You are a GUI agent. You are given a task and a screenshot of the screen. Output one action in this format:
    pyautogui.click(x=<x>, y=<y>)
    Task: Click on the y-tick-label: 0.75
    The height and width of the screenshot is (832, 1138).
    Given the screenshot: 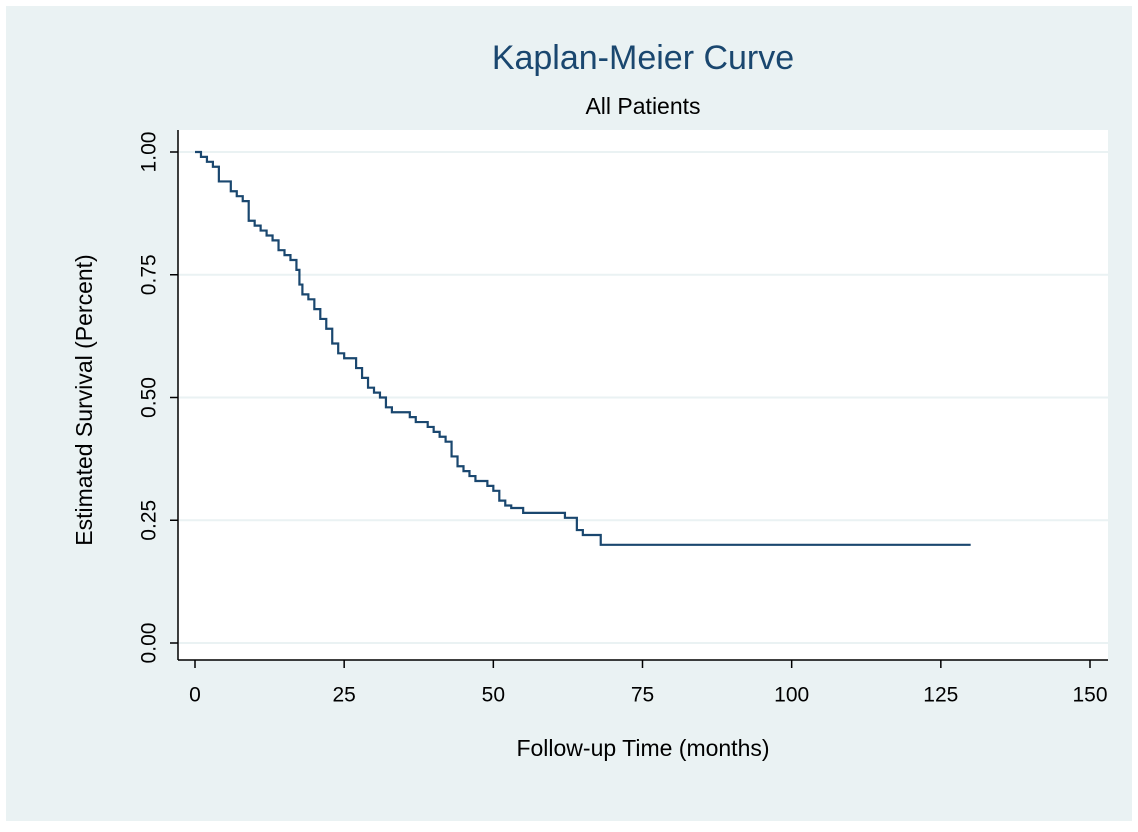 What is the action you would take?
    pyautogui.click(x=149, y=274)
    